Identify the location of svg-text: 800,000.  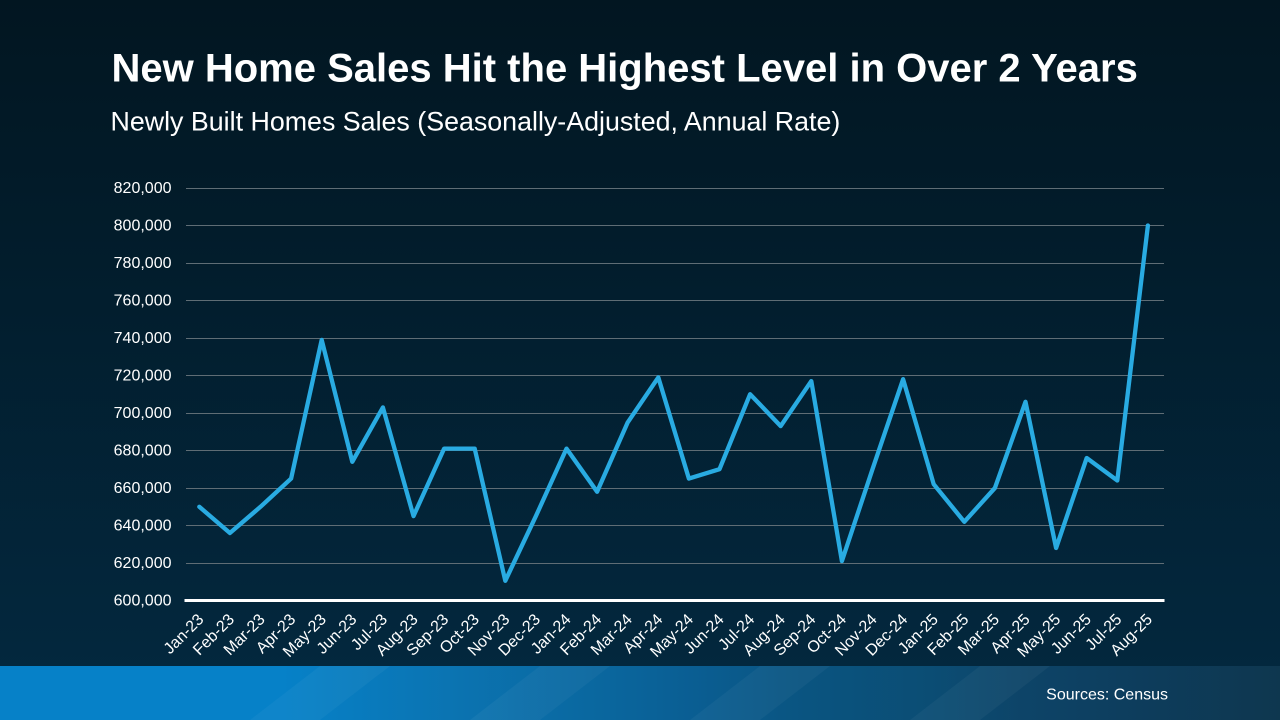
(143, 225).